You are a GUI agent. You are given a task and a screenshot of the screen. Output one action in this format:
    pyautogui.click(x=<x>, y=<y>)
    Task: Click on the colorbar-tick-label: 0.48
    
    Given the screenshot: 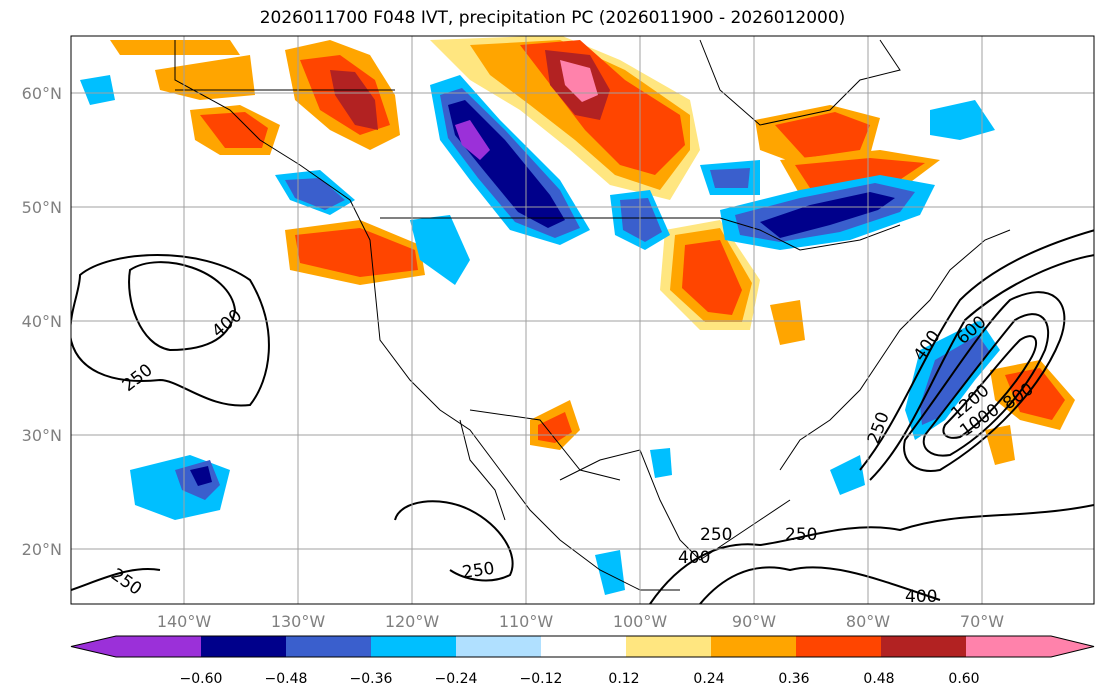 What is the action you would take?
    pyautogui.click(x=878, y=679)
    